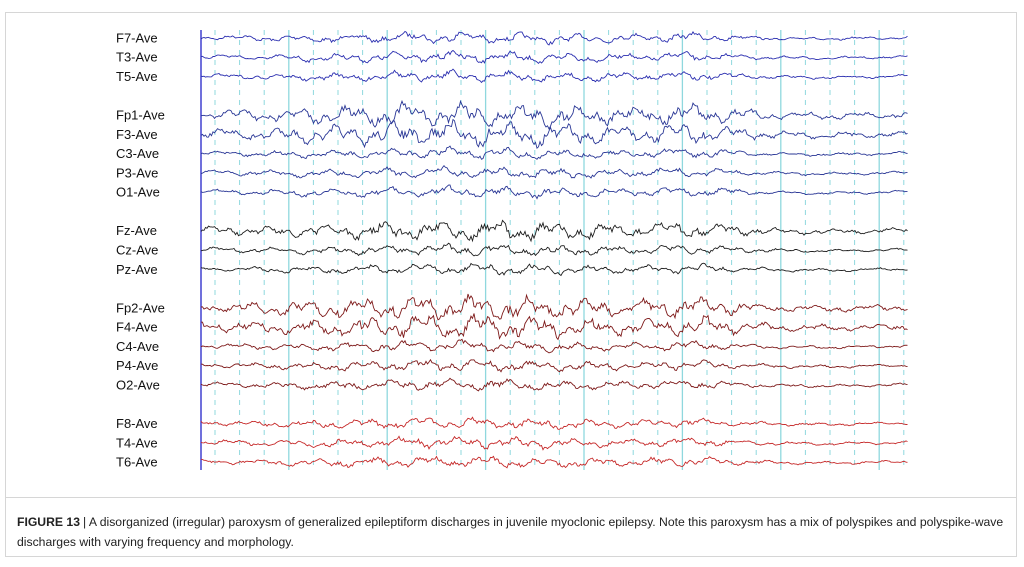  I want to click on channel-label: Fp2-Ave, so click(140, 307).